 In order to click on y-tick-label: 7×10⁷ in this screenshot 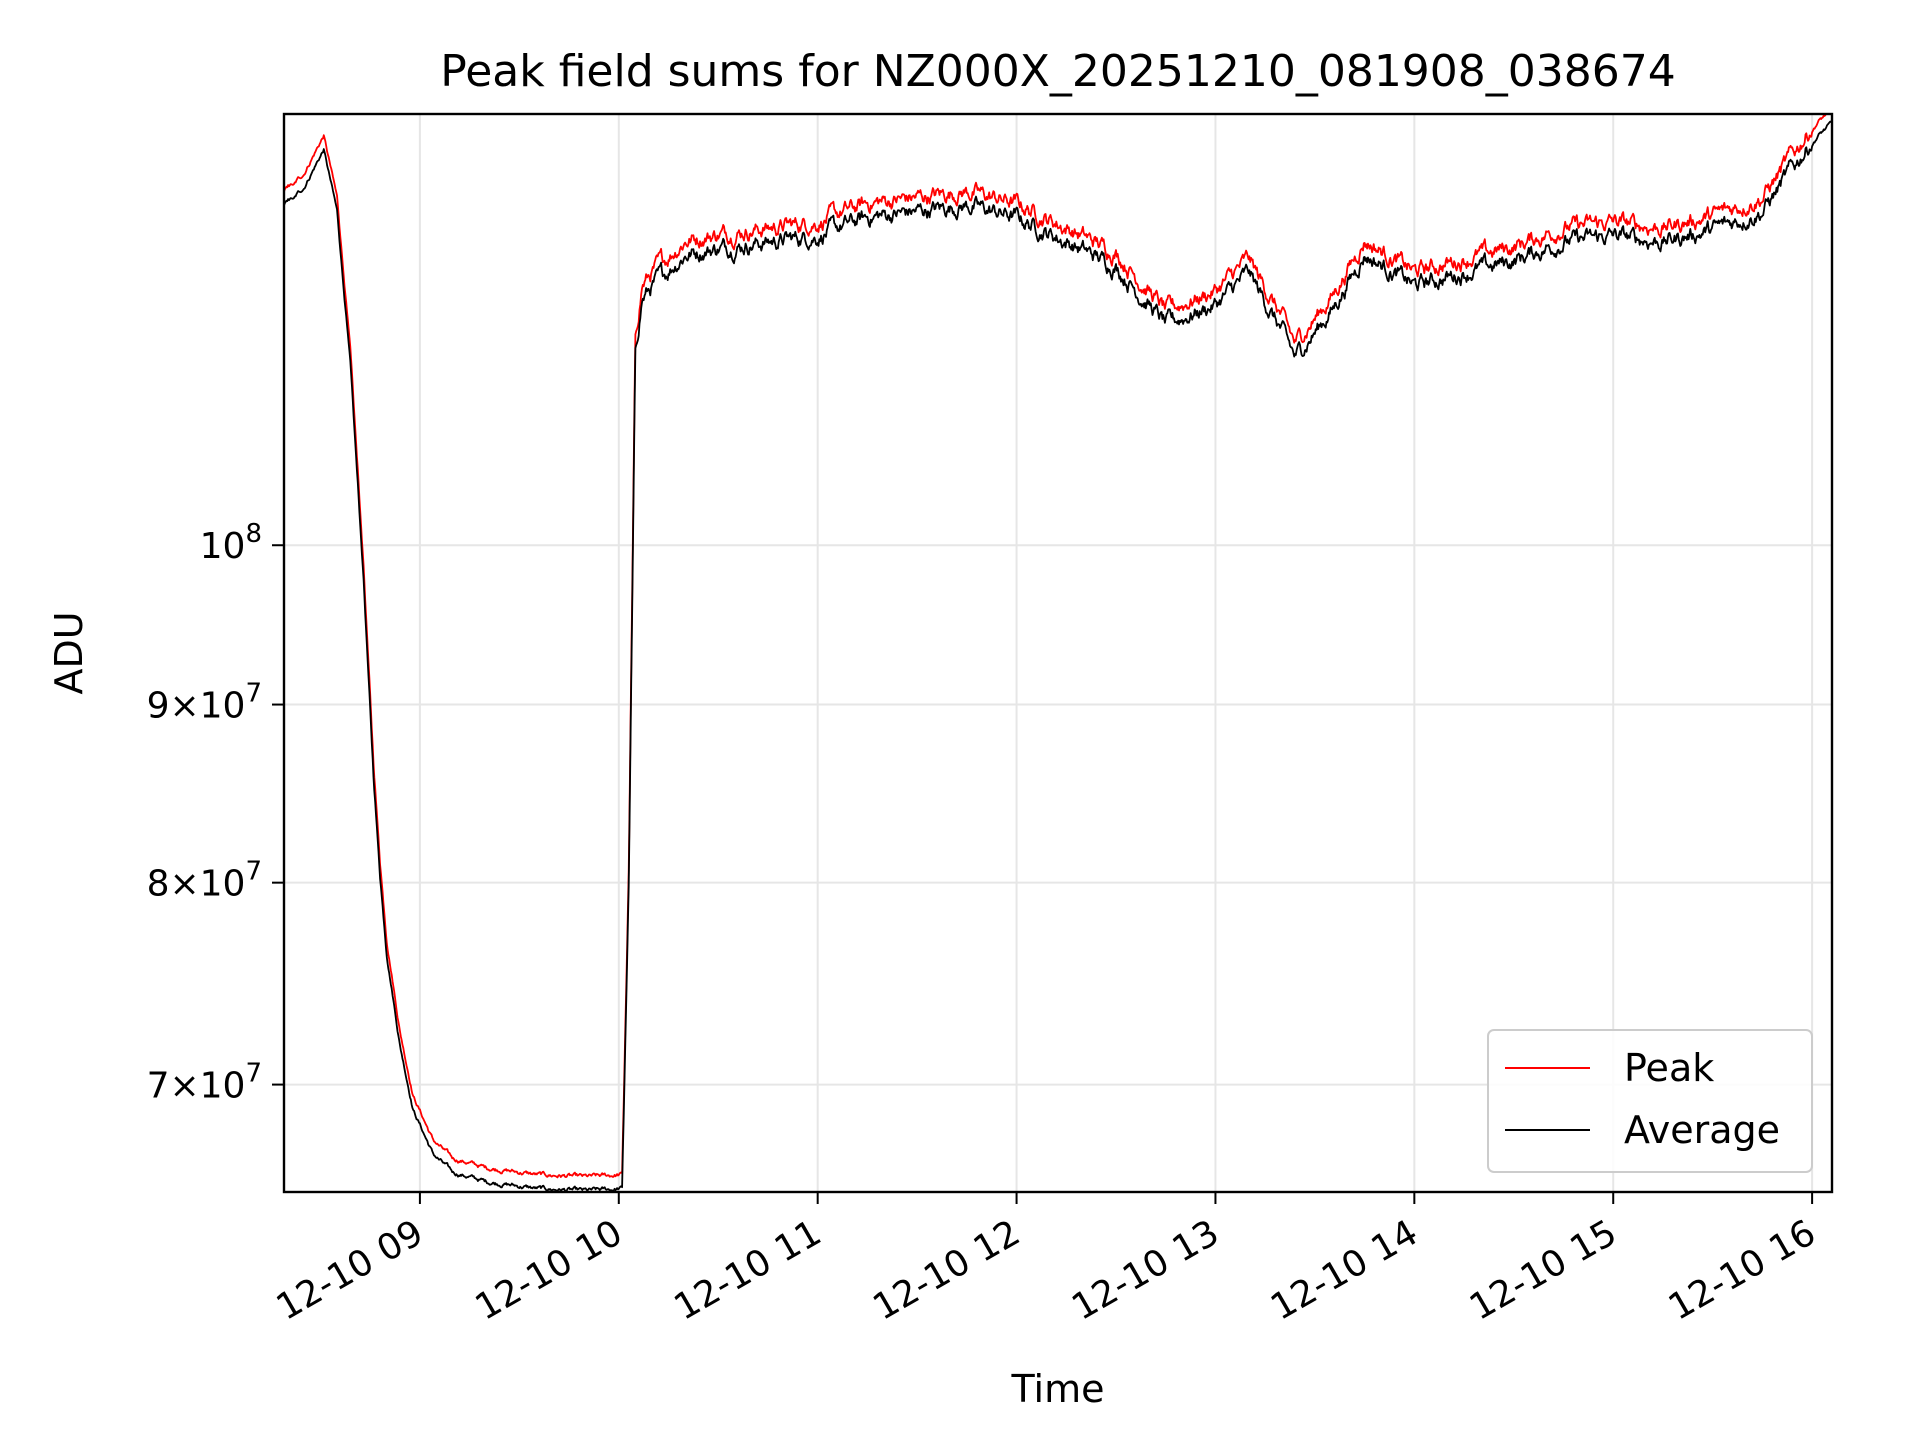, I will do `click(204, 1083)`.